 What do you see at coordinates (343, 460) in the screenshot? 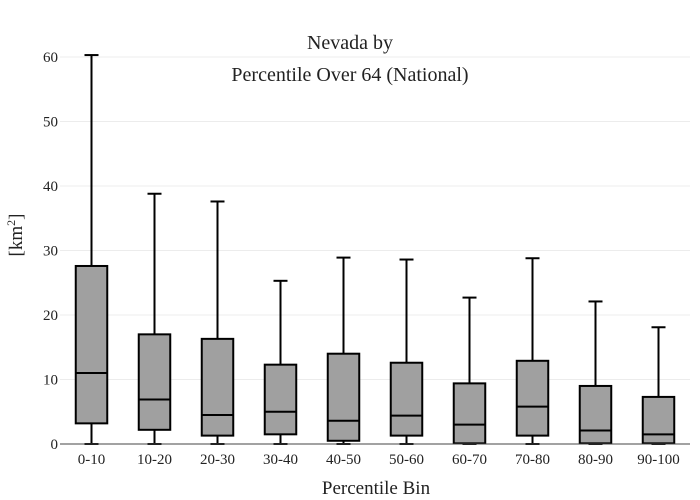
I see `x-tick-label: 40-50` at bounding box center [343, 460].